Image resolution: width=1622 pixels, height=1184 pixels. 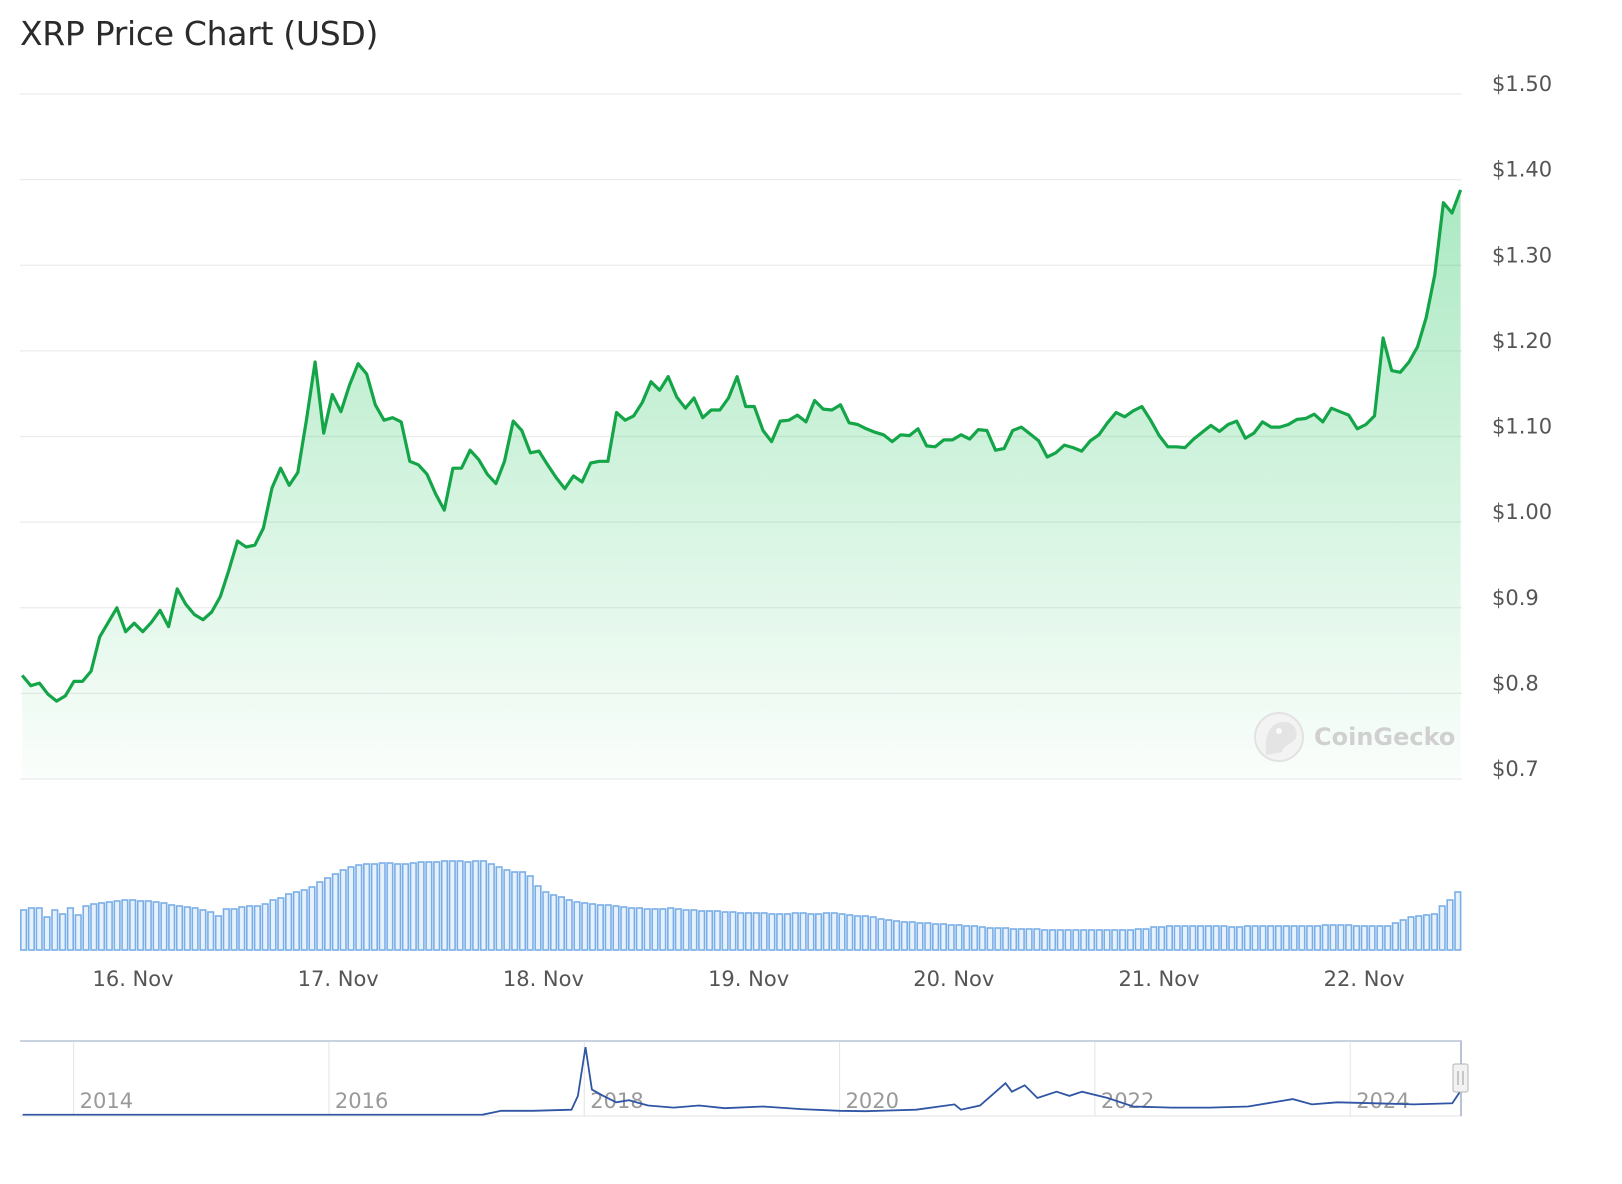 What do you see at coordinates (361, 1101) in the screenshot?
I see `navigator-year-label: 2016` at bounding box center [361, 1101].